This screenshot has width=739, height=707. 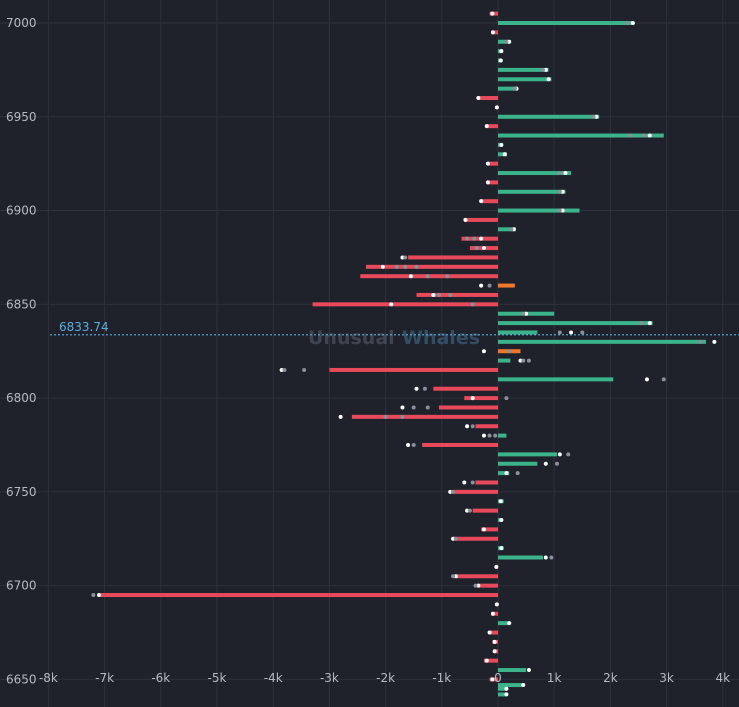 What do you see at coordinates (21, 117) in the screenshot?
I see `y-tick-label: 6950` at bounding box center [21, 117].